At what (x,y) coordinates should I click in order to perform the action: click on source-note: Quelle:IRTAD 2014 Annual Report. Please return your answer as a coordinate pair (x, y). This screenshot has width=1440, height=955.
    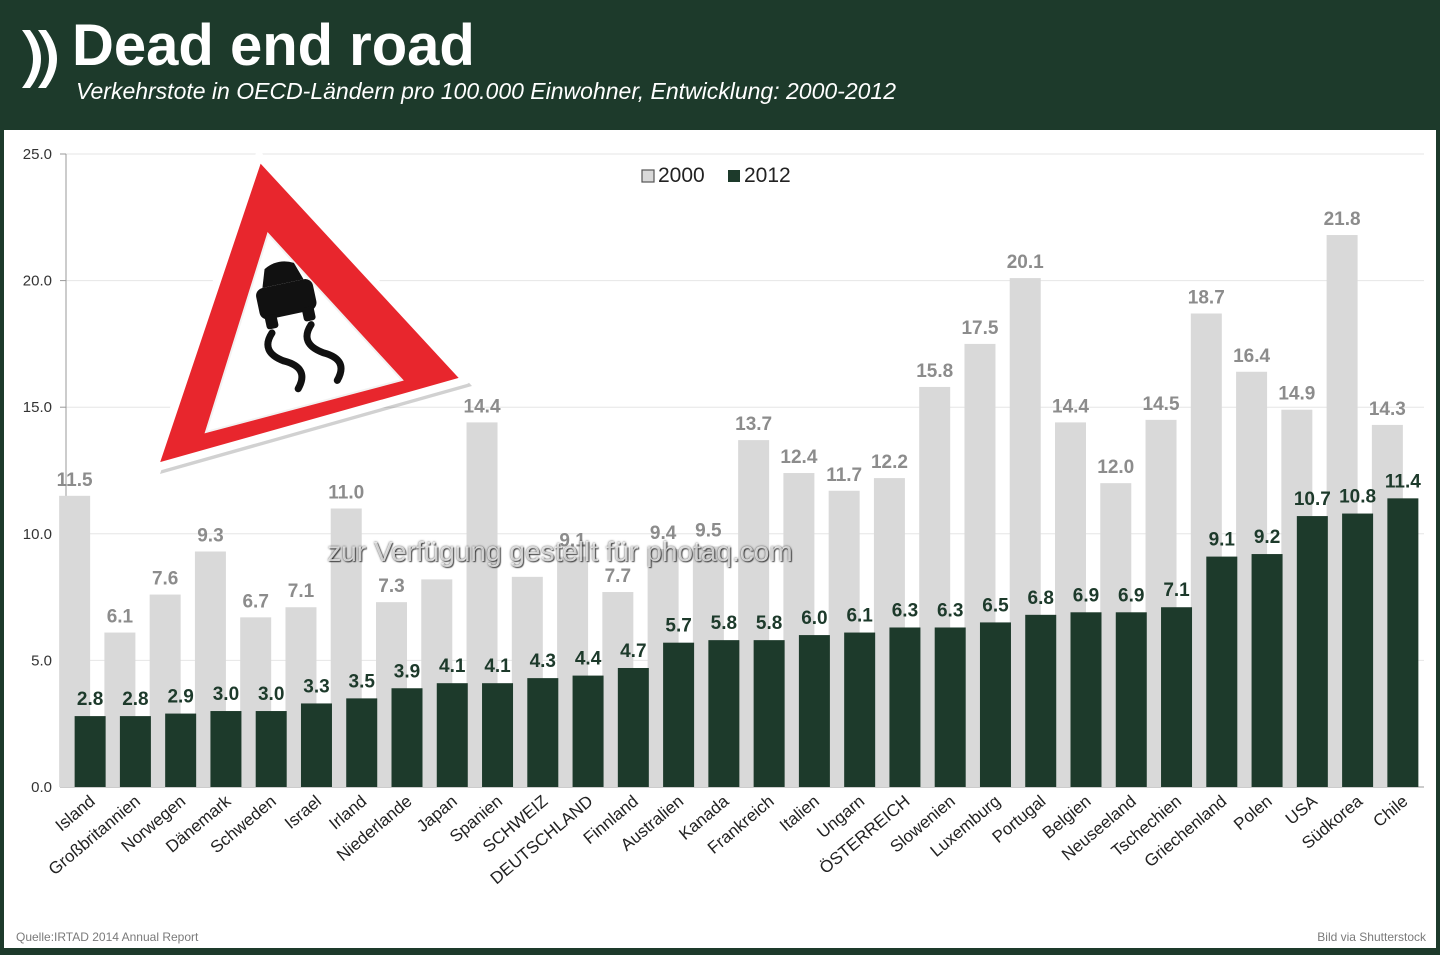
    Looking at the image, I should click on (107, 937).